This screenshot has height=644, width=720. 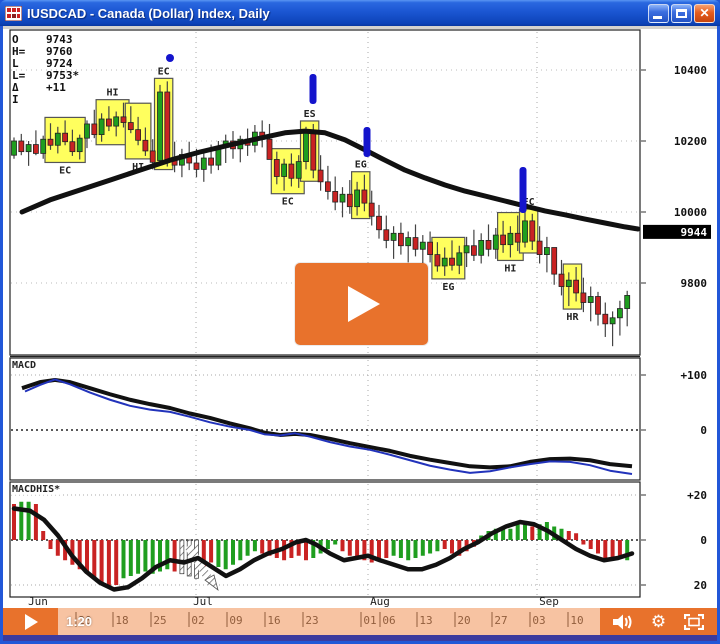 I want to click on y-axis-label: +100, so click(x=694, y=375).